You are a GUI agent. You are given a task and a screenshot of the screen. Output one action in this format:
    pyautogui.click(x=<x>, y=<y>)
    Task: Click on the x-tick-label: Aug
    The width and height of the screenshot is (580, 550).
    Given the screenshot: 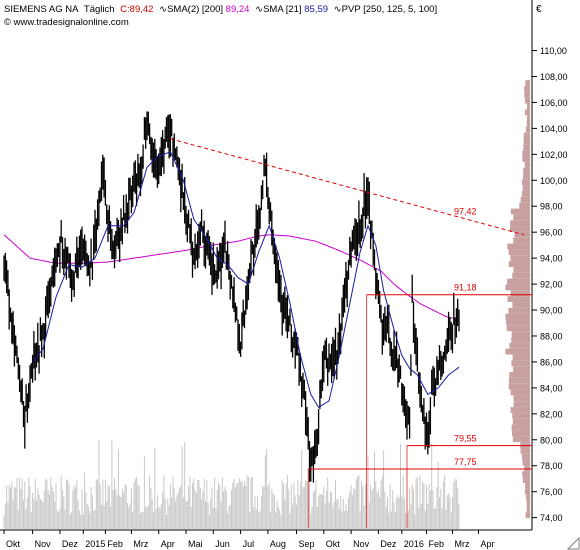 What is the action you would take?
    pyautogui.click(x=278, y=544)
    